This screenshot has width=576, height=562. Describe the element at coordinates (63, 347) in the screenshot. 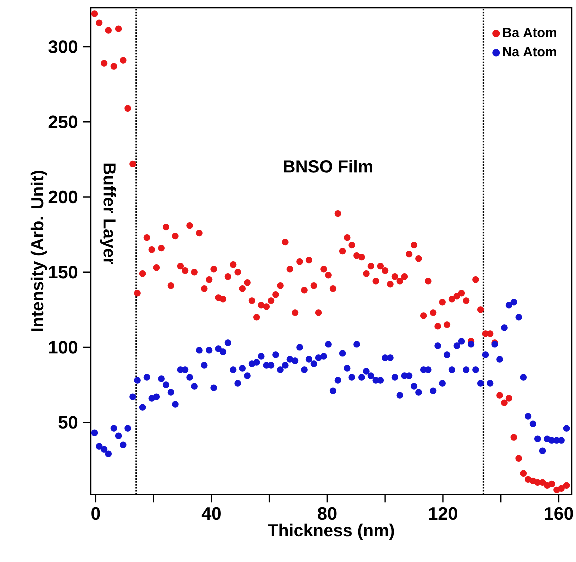

I see `y-tick-label: 100` at that location.